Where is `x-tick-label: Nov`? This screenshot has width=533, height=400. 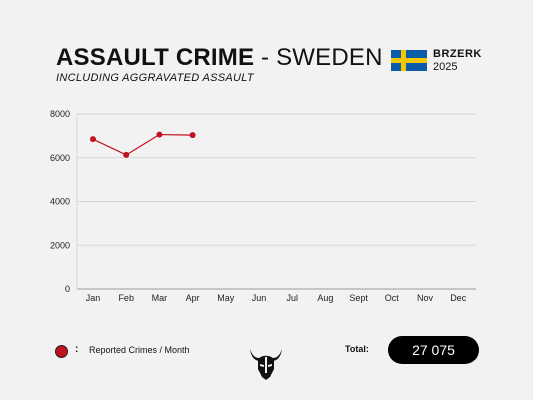
x-tick-label: Nov is located at coordinates (425, 298).